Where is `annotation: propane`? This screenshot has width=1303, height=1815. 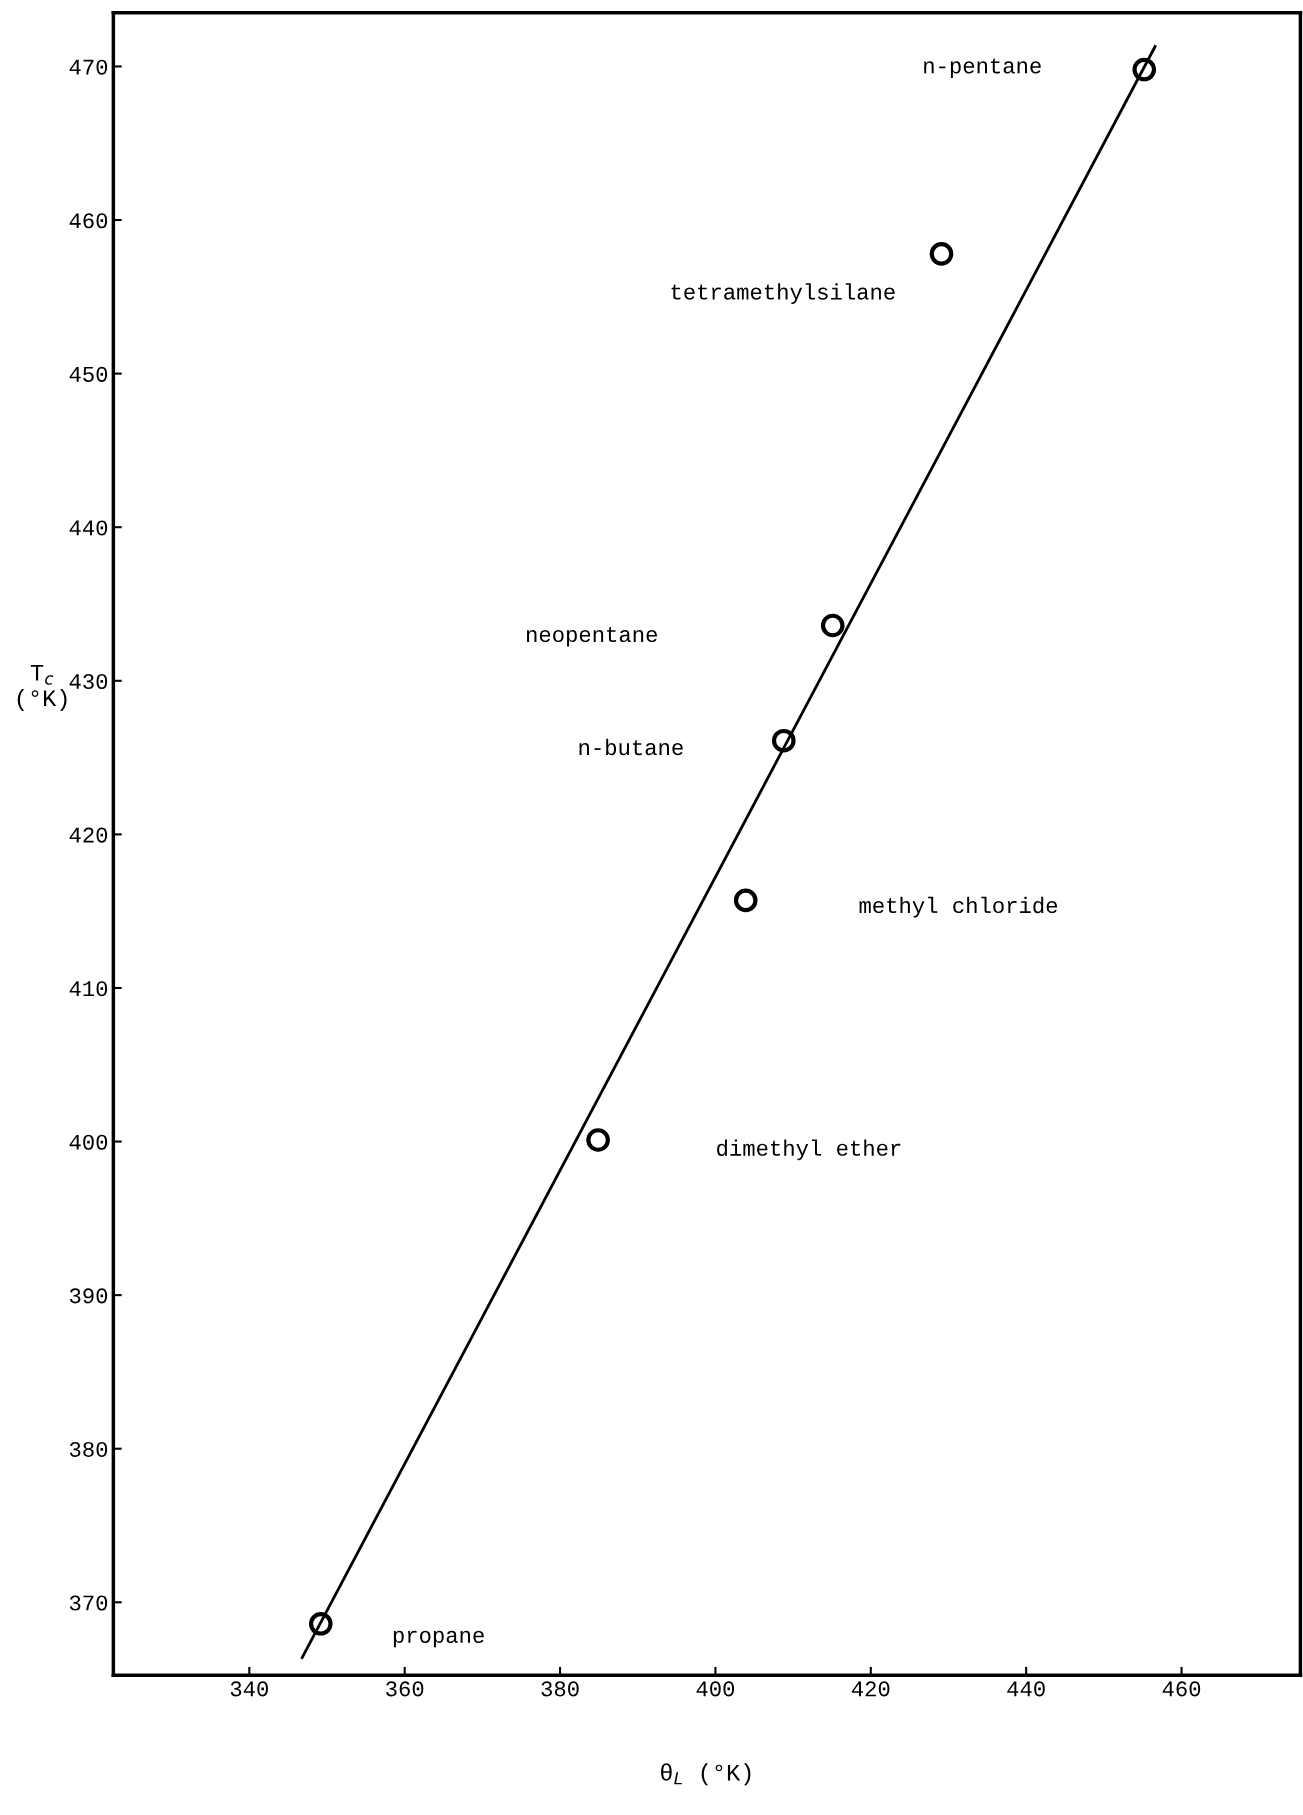 annotation: propane is located at coordinates (438, 1639).